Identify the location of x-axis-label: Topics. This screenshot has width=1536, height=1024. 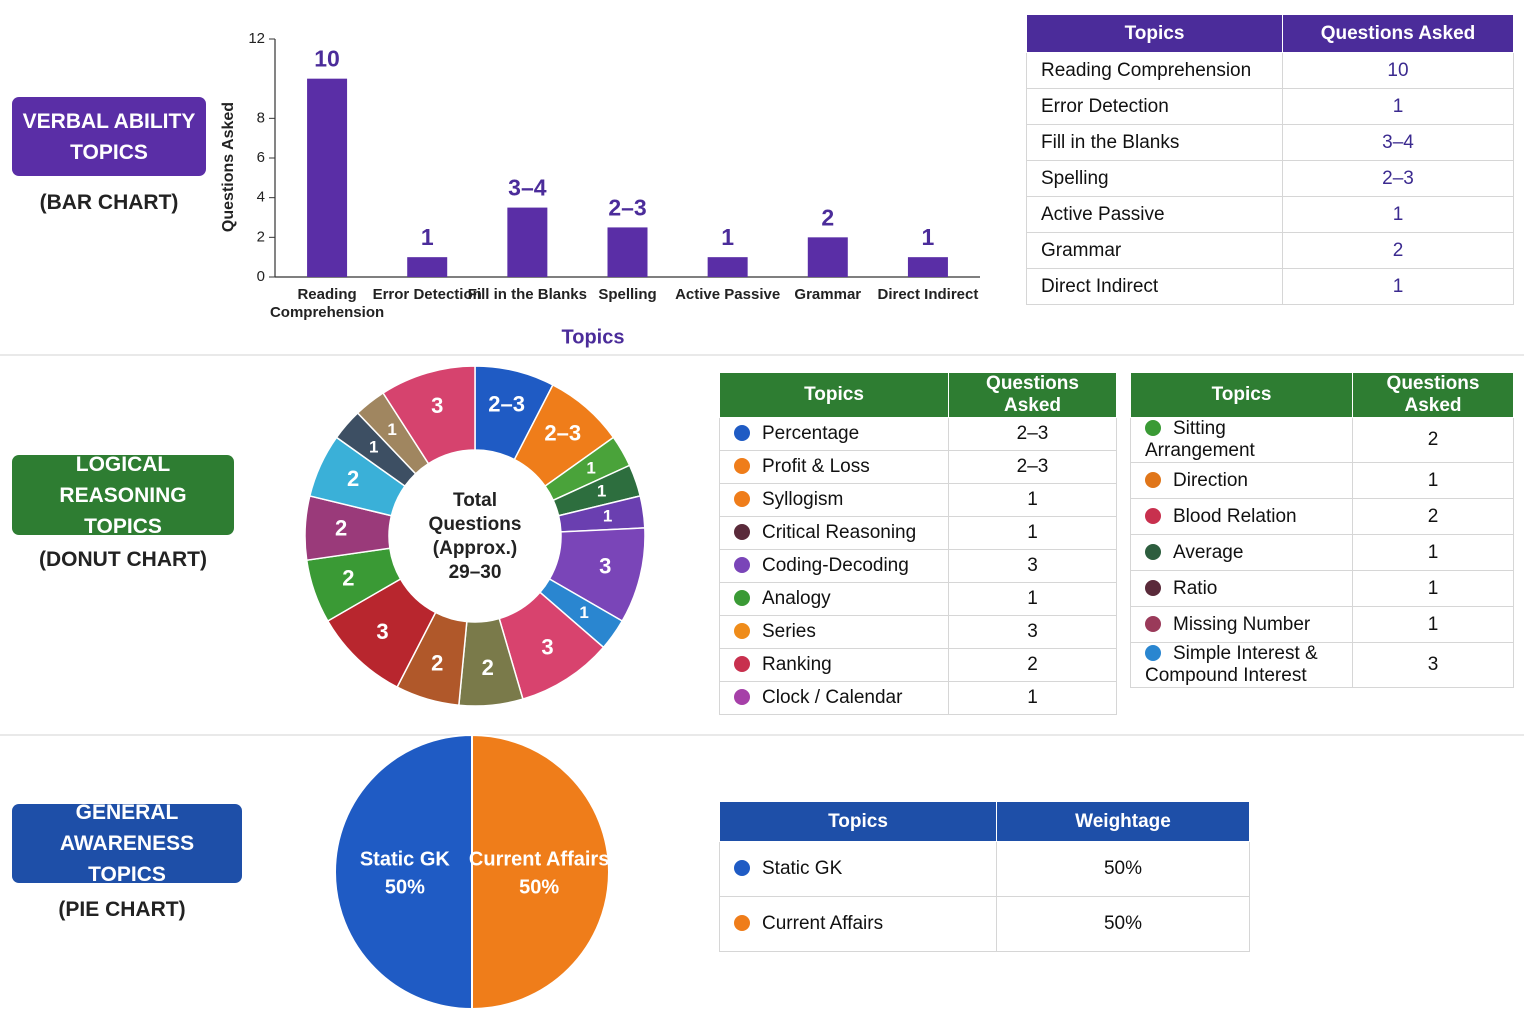
(593, 337).